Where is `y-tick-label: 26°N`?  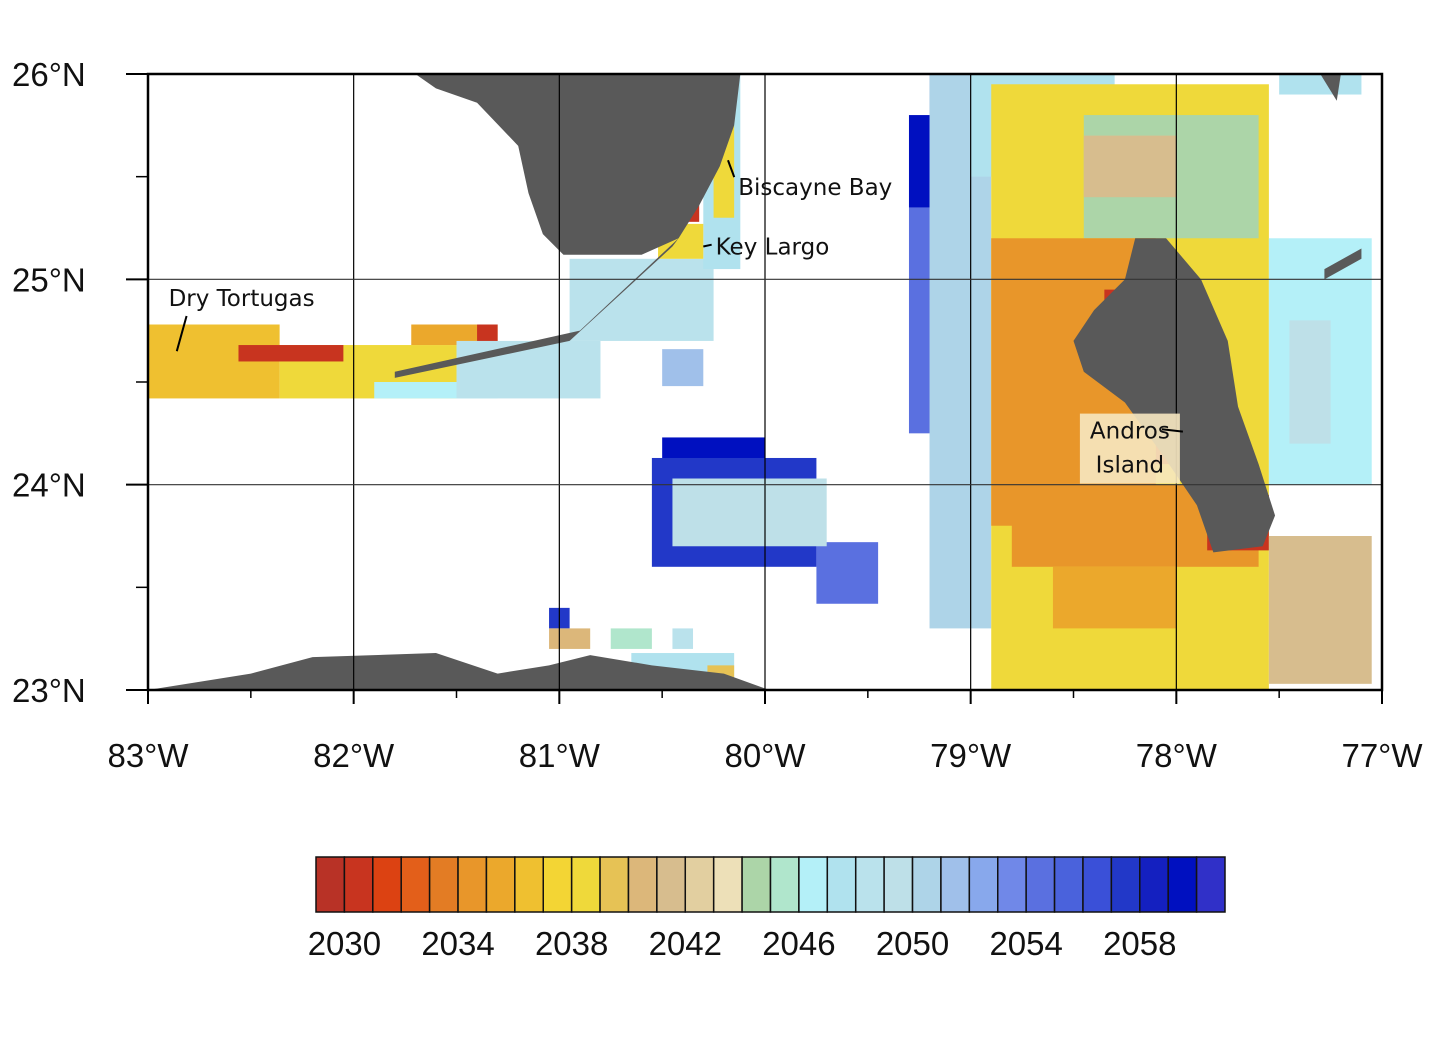 y-tick-label: 26°N is located at coordinates (49, 74).